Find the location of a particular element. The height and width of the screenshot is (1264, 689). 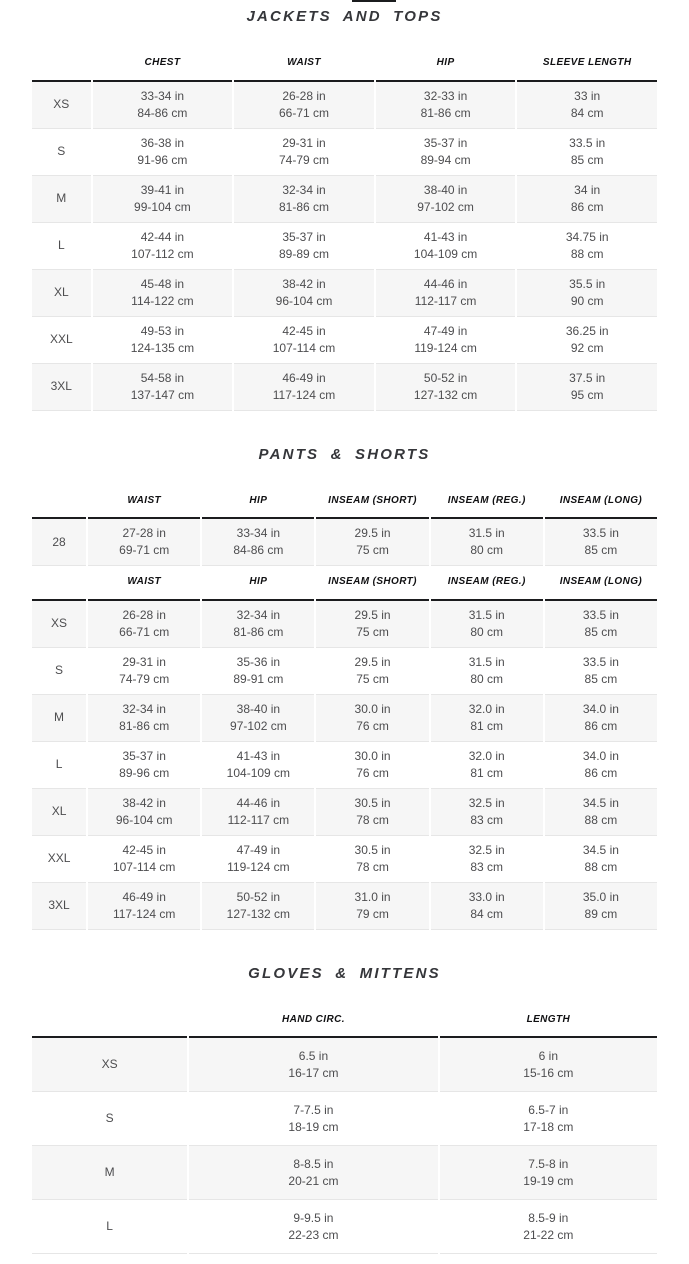

value-cm: 137-147 cm is located at coordinates (162, 394).